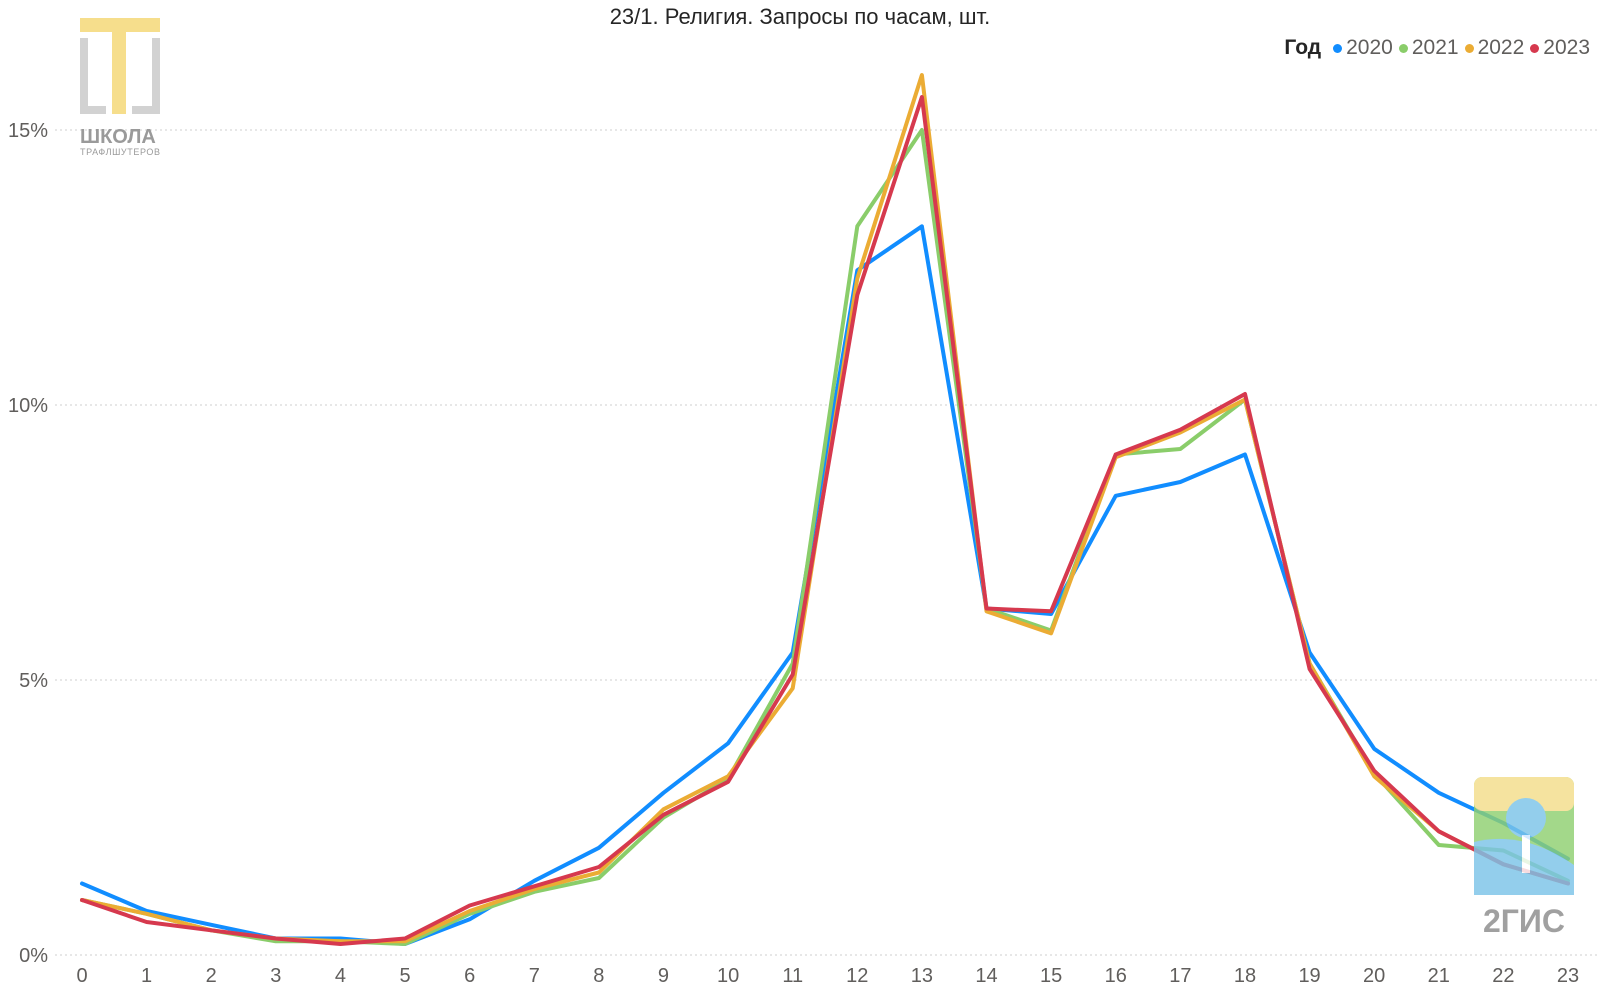 The width and height of the screenshot is (1600, 991). I want to click on x-tick-label: 19, so click(1309, 976).